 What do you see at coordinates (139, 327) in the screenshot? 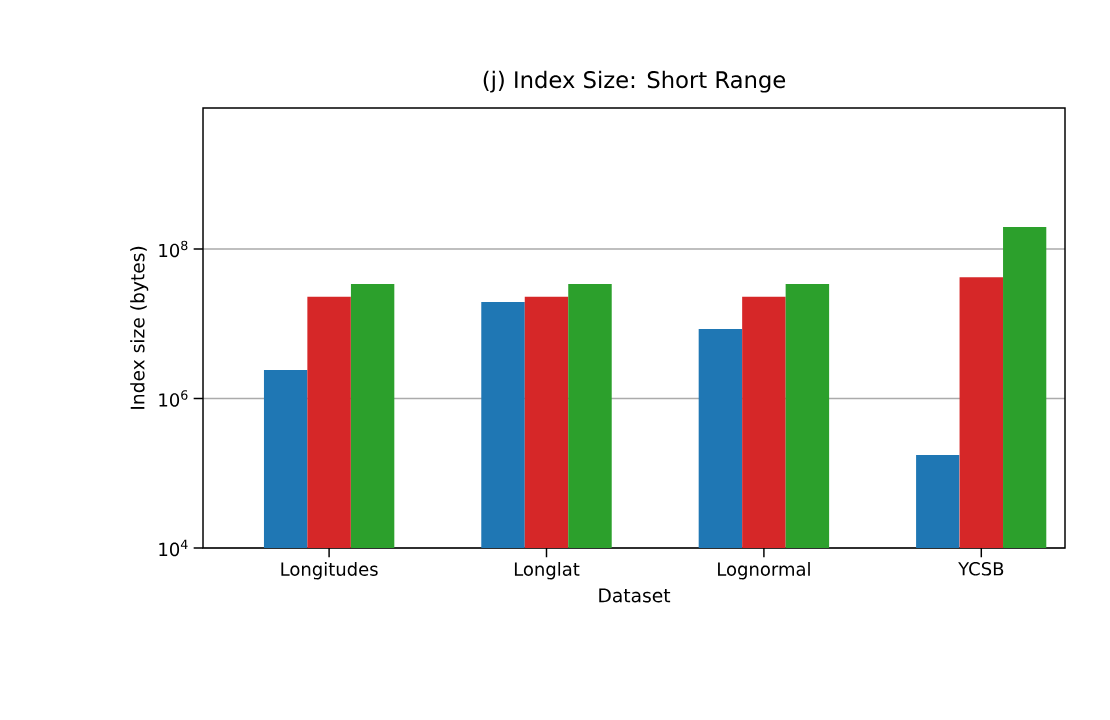
I see `y-axis-title: Index size (bytes)` at bounding box center [139, 327].